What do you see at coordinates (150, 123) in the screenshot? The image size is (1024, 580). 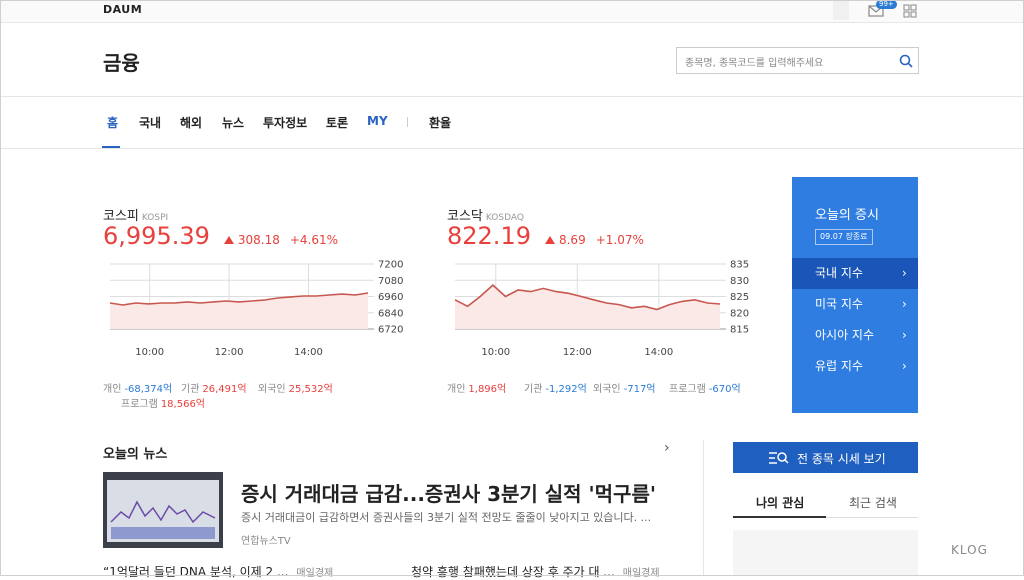 I see `nav-item: 국내` at bounding box center [150, 123].